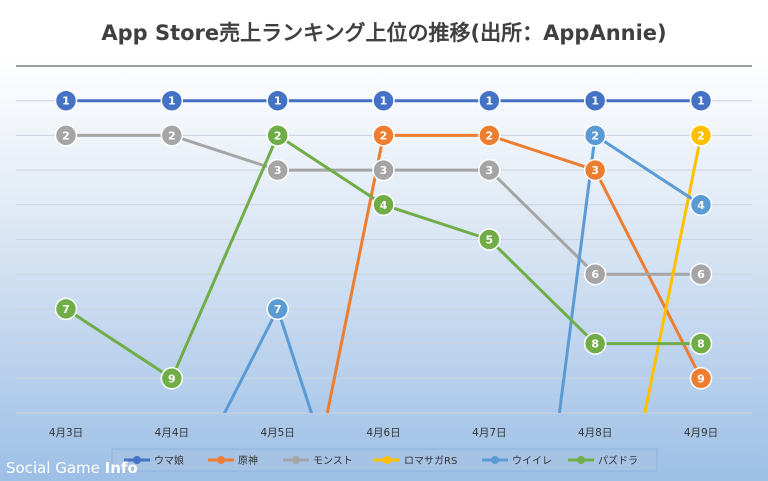 This screenshot has height=481, width=768. I want to click on data-label: 5, so click(490, 240).